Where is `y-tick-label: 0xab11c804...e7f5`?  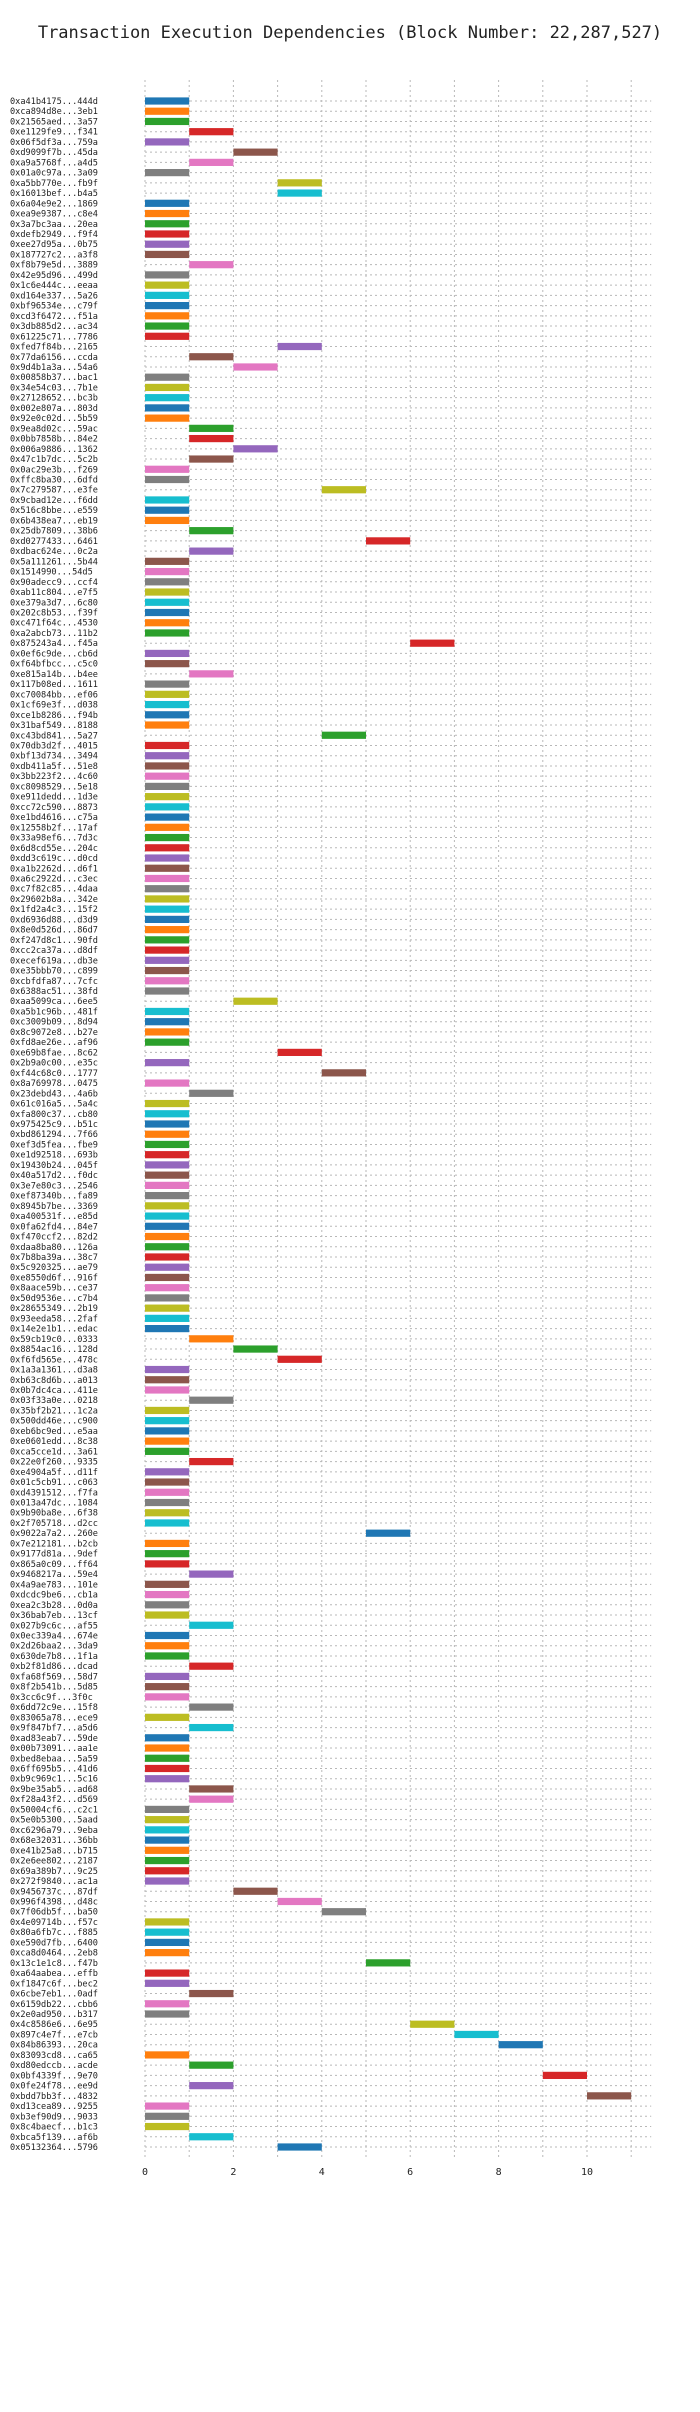
y-tick-label: 0xab11c804...e7f5 is located at coordinates (54, 593).